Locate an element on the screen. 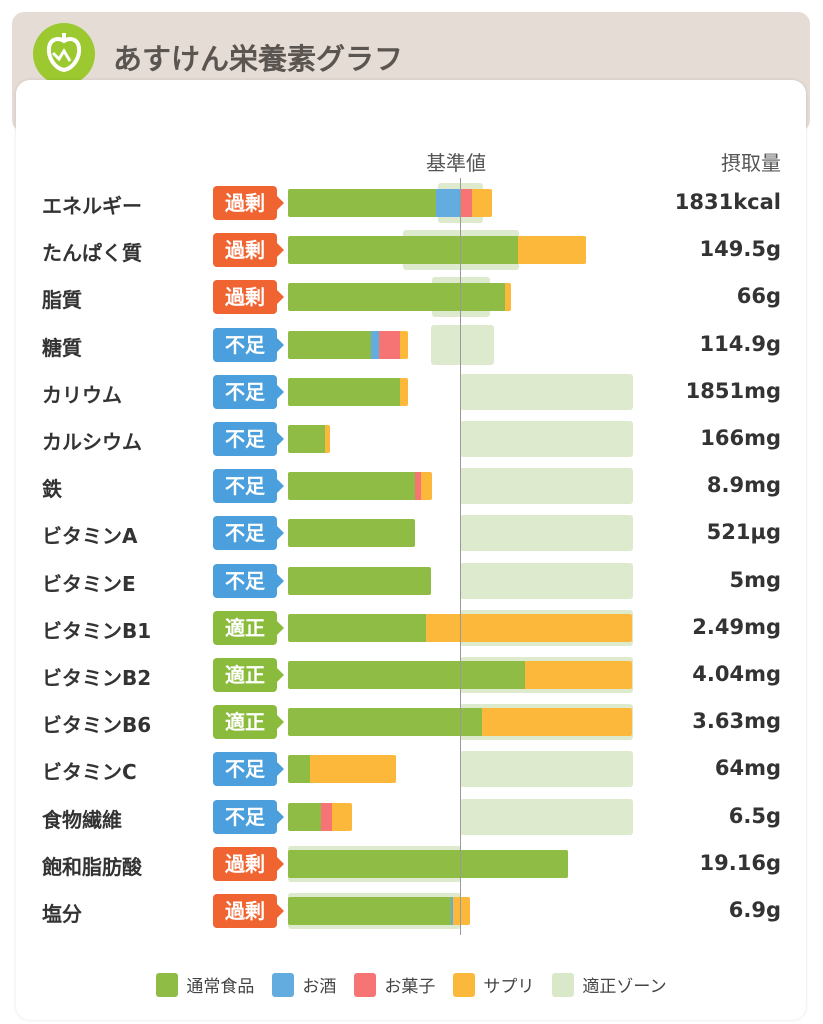  nutrient-row: エネルギー 過剰 1831kcal is located at coordinates (411, 202).